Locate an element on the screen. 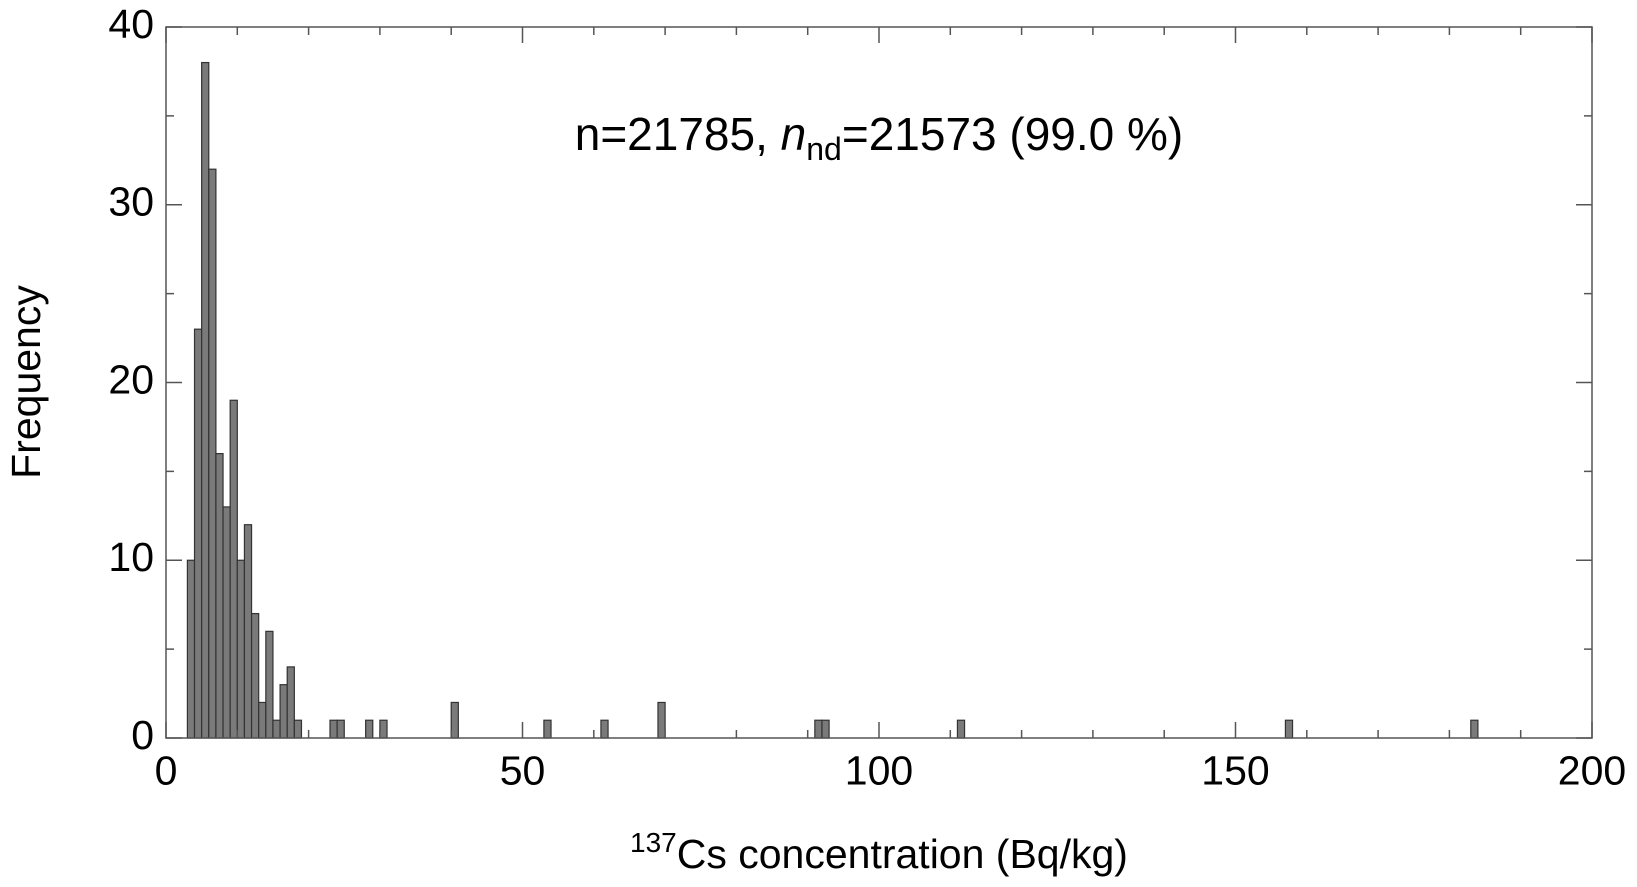 The image size is (1637, 887). x-tick-label: 200 is located at coordinates (1592, 771).